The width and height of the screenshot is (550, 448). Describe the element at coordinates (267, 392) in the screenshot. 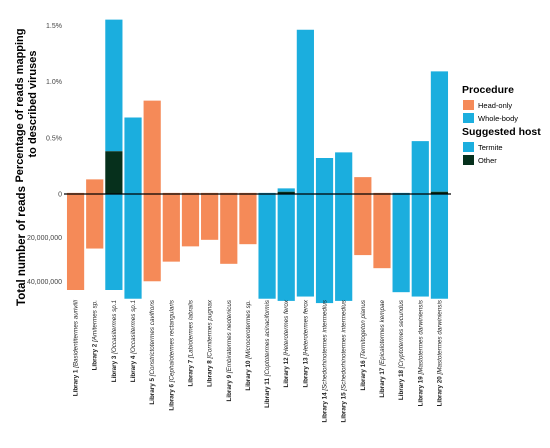

I see `category-library: Library 11` at that location.